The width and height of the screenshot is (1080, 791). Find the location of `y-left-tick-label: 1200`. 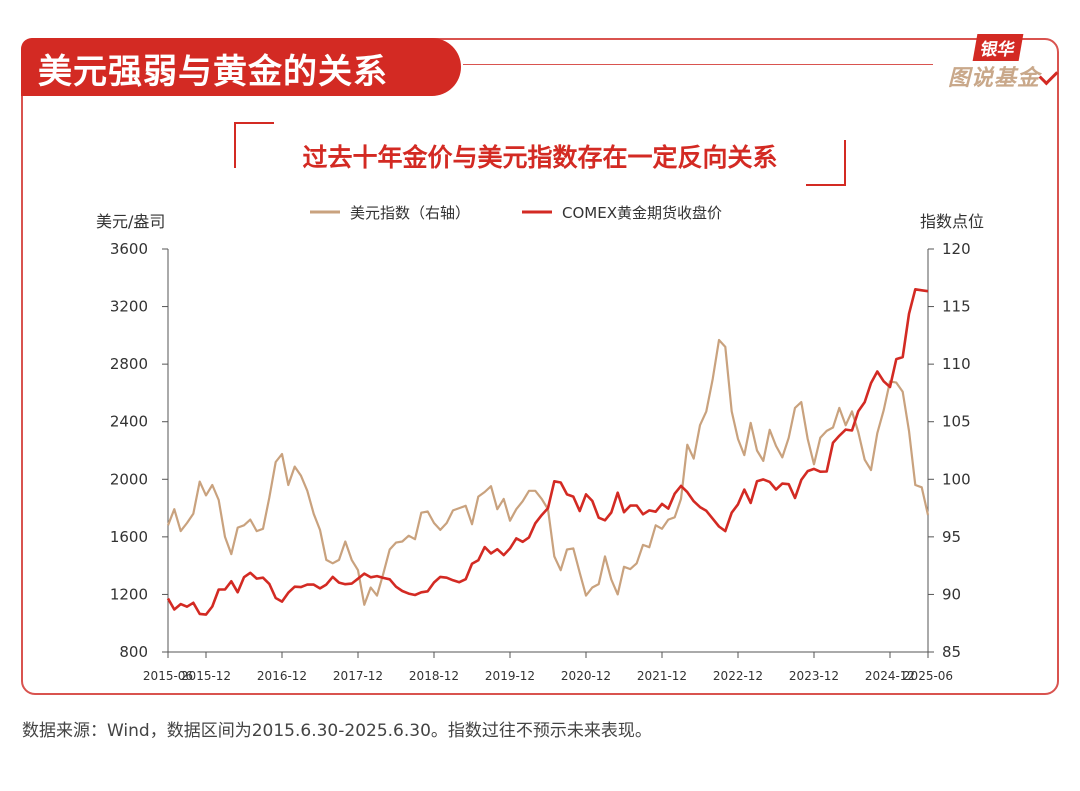

y-left-tick-label: 1200 is located at coordinates (129, 594).